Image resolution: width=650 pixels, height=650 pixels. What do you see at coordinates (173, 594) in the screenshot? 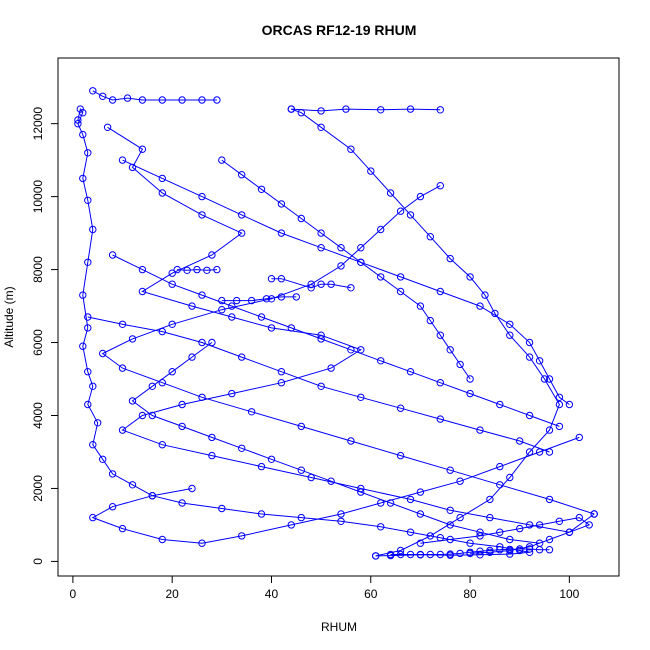
I see `x-tick-label: 20` at bounding box center [173, 594].